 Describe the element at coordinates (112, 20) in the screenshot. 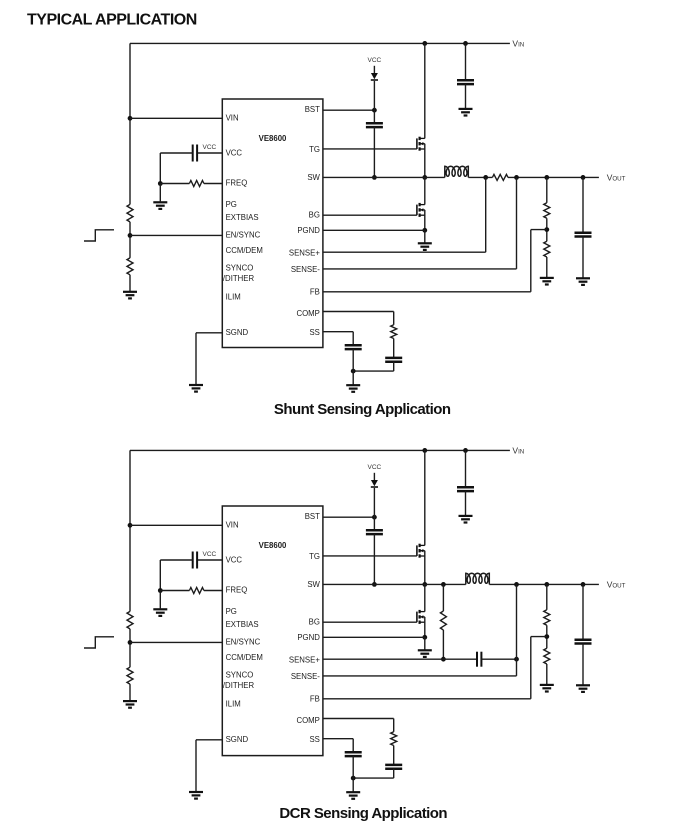

I see `svg-text: TYPICAL APPLICATION` at that location.